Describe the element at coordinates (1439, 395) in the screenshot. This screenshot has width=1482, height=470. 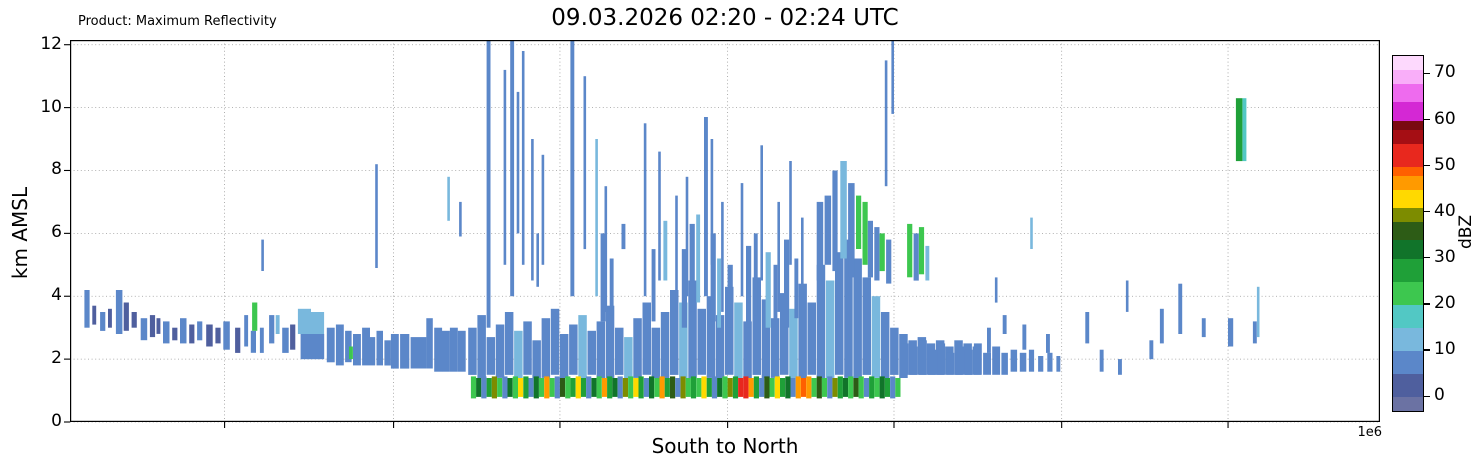
I see `colorbar-tick-label: 0` at that location.